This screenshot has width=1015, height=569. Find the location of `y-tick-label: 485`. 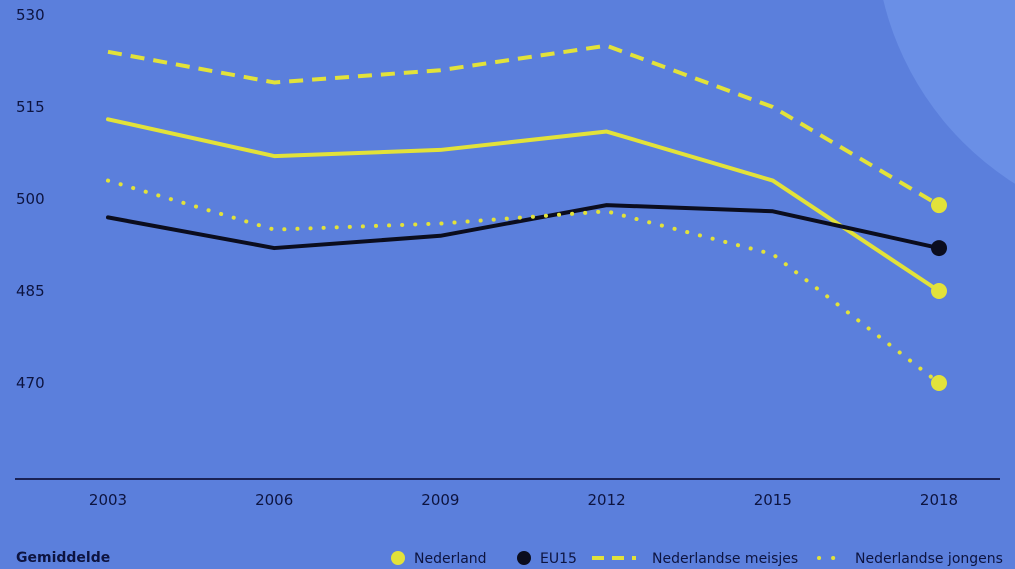

y-tick-label: 485 is located at coordinates (30, 291).